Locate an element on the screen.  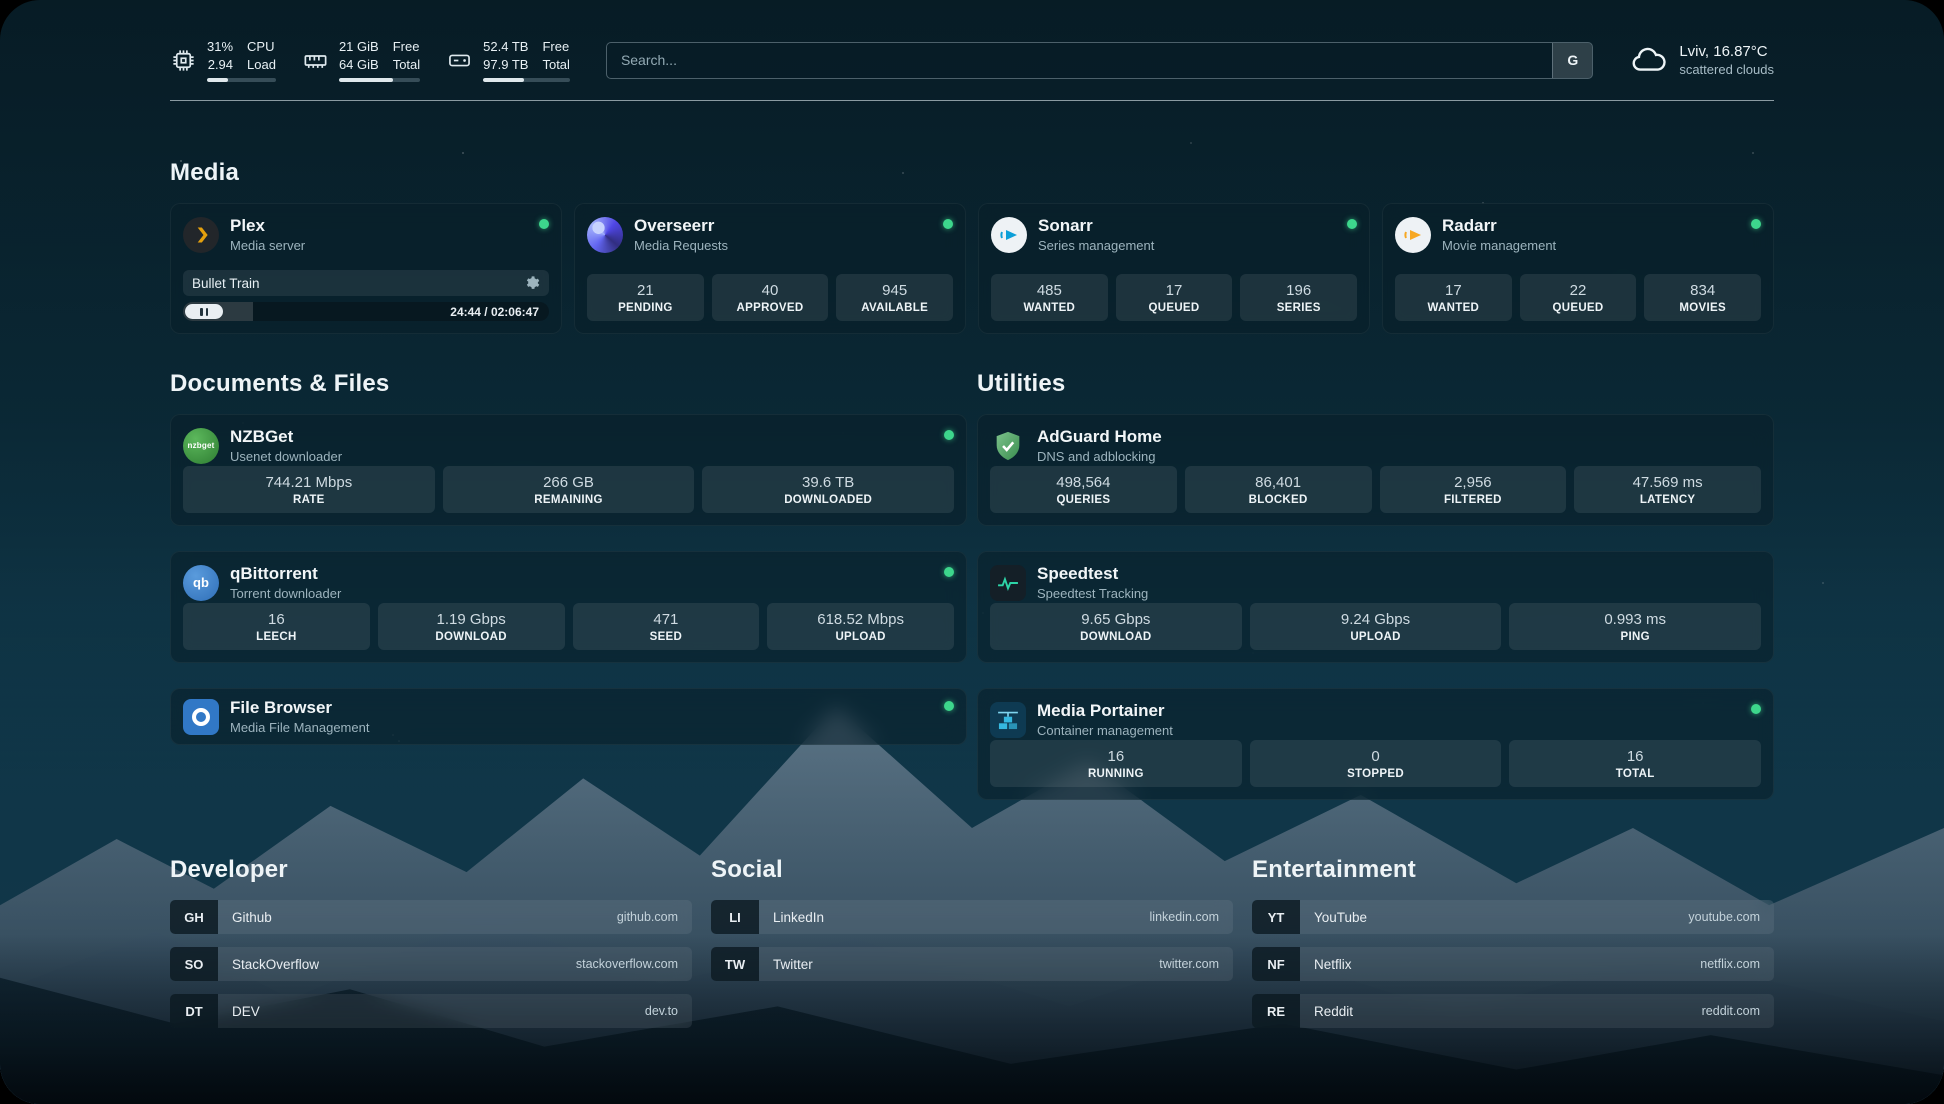
stat-tile: 22 QUEUED is located at coordinates (1578, 298).